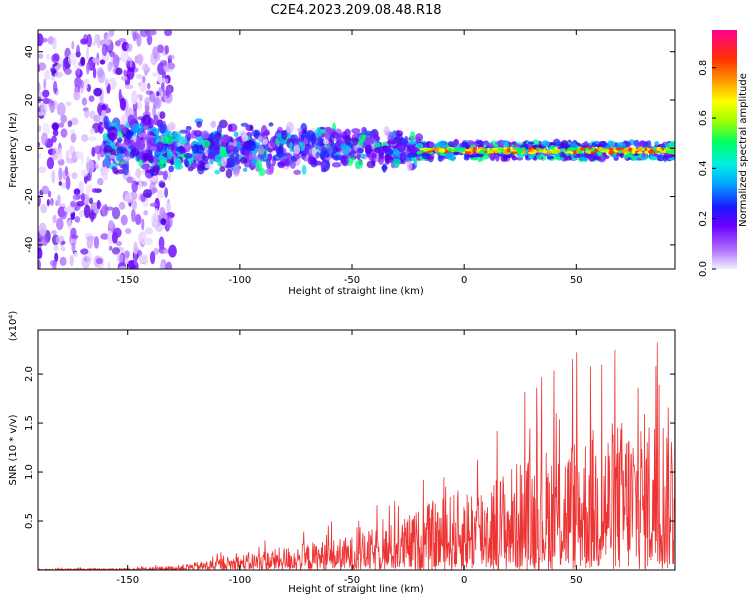 The height and width of the screenshot is (600, 750). What do you see at coordinates (505, 157) in the screenshot?
I see `spec-mark-1908` at bounding box center [505, 157].